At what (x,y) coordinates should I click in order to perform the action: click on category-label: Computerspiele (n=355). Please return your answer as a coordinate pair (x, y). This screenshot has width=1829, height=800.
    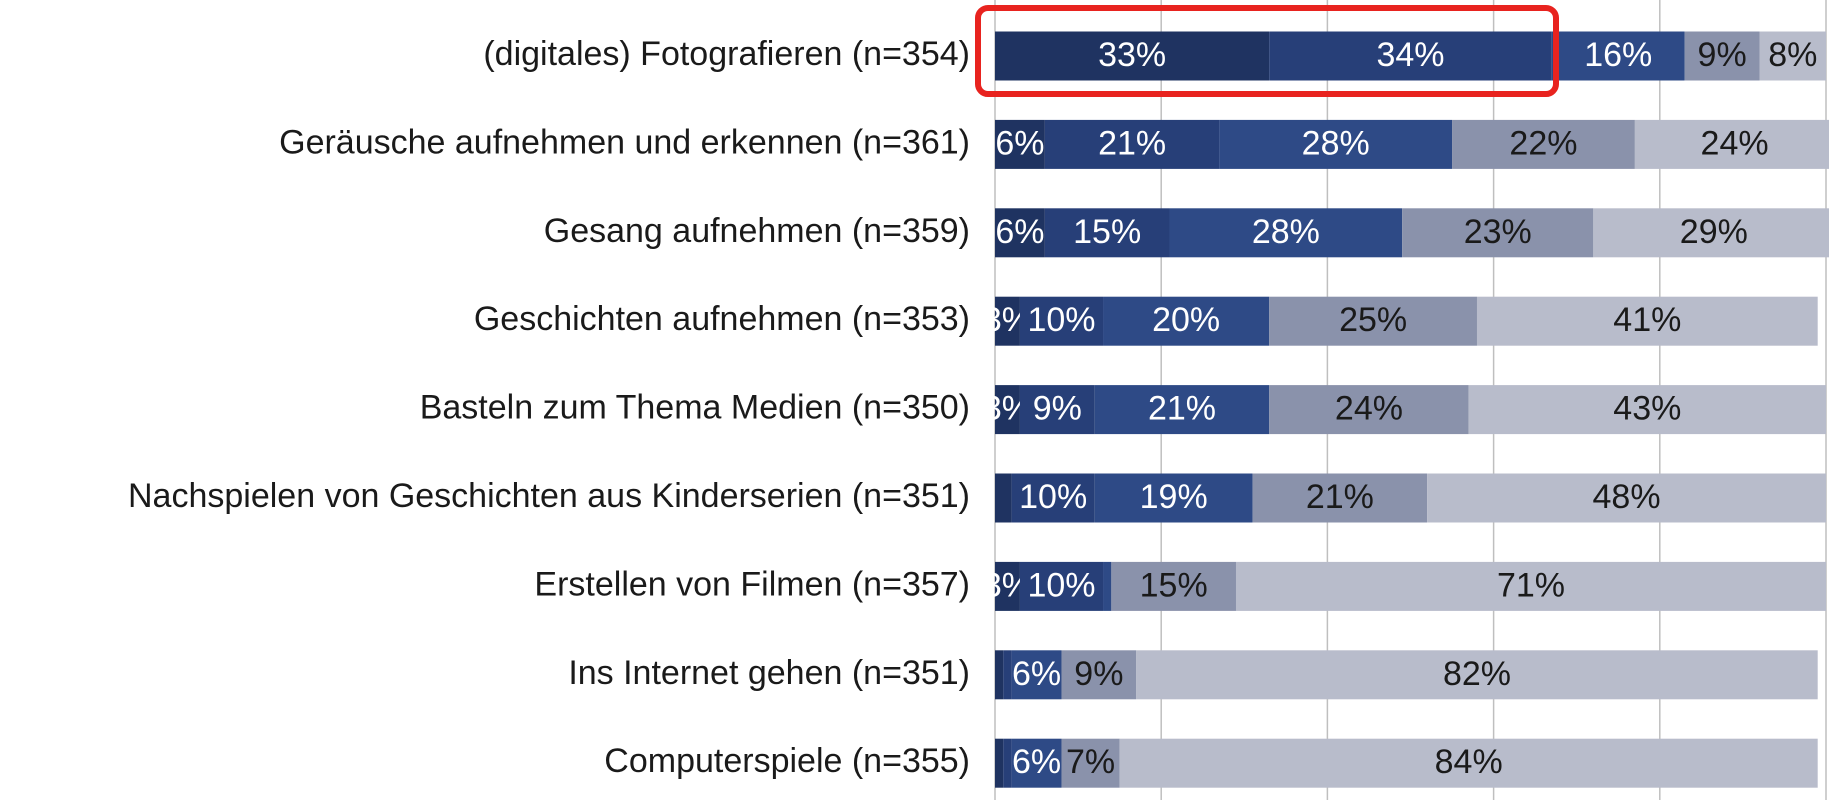
    Looking at the image, I should click on (787, 761).